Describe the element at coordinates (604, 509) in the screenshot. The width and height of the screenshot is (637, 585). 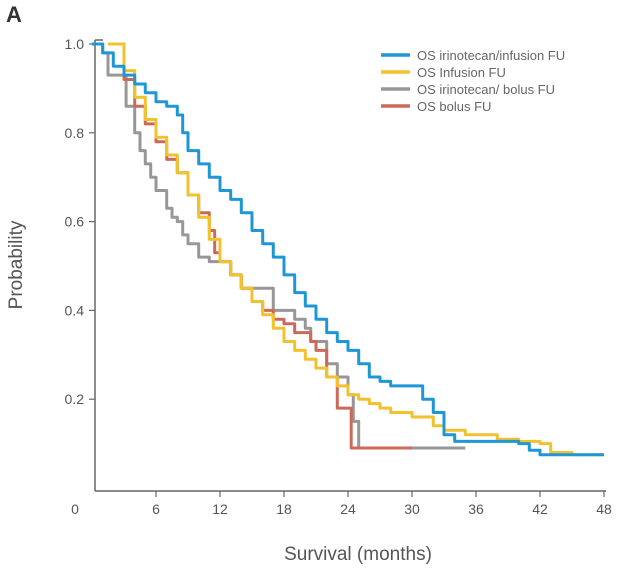
I see `x-tick-label: 48` at that location.